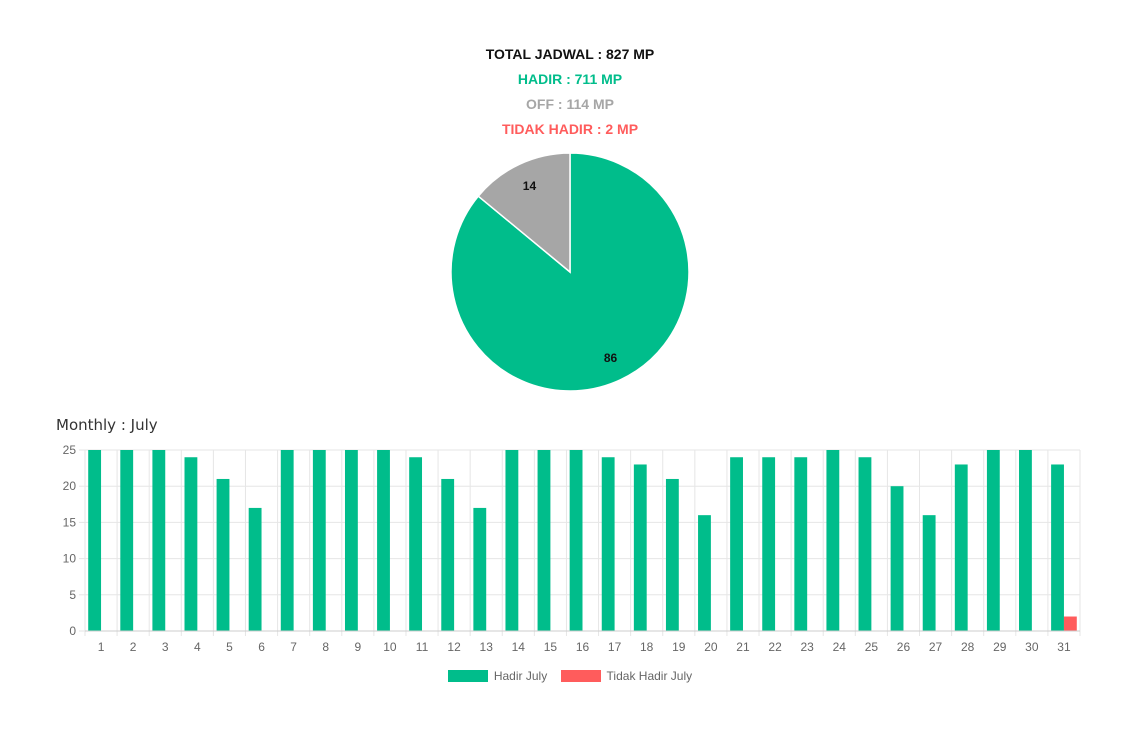 Image resolution: width=1140 pixels, height=738 pixels. What do you see at coordinates (936, 647) in the screenshot?
I see `x-tick-label: 27` at bounding box center [936, 647].